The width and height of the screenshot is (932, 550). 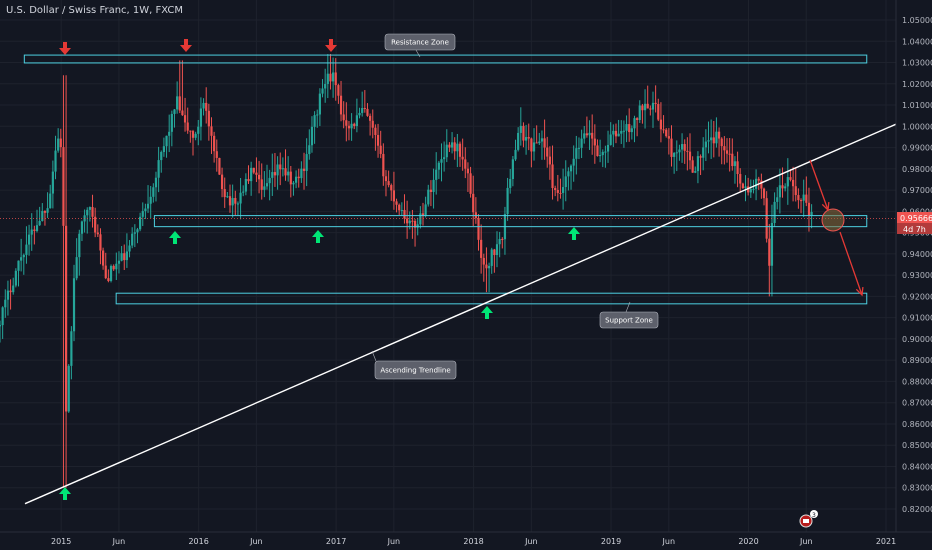 I want to click on price-tick-label: 0.84000, so click(x=917, y=466).